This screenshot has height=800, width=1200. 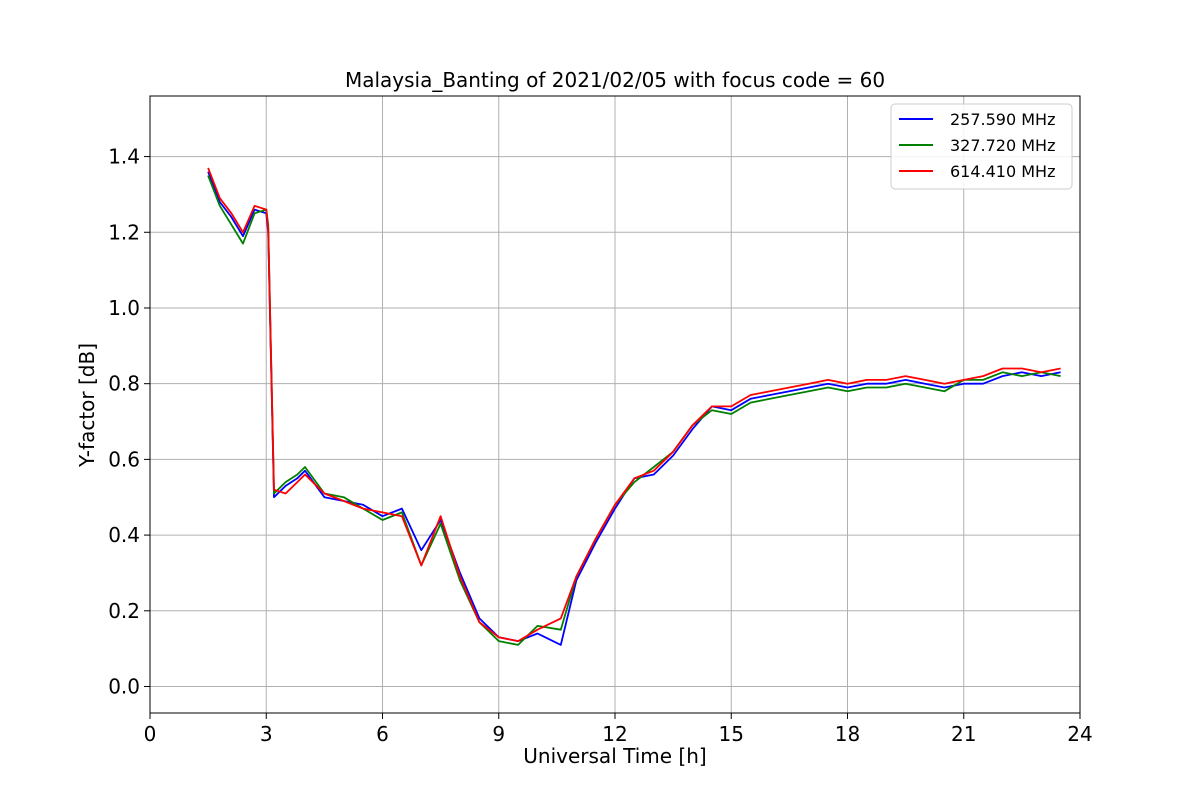 I want to click on legend-label-327-720-mhz: 327.720 MHz, so click(x=1002, y=145).